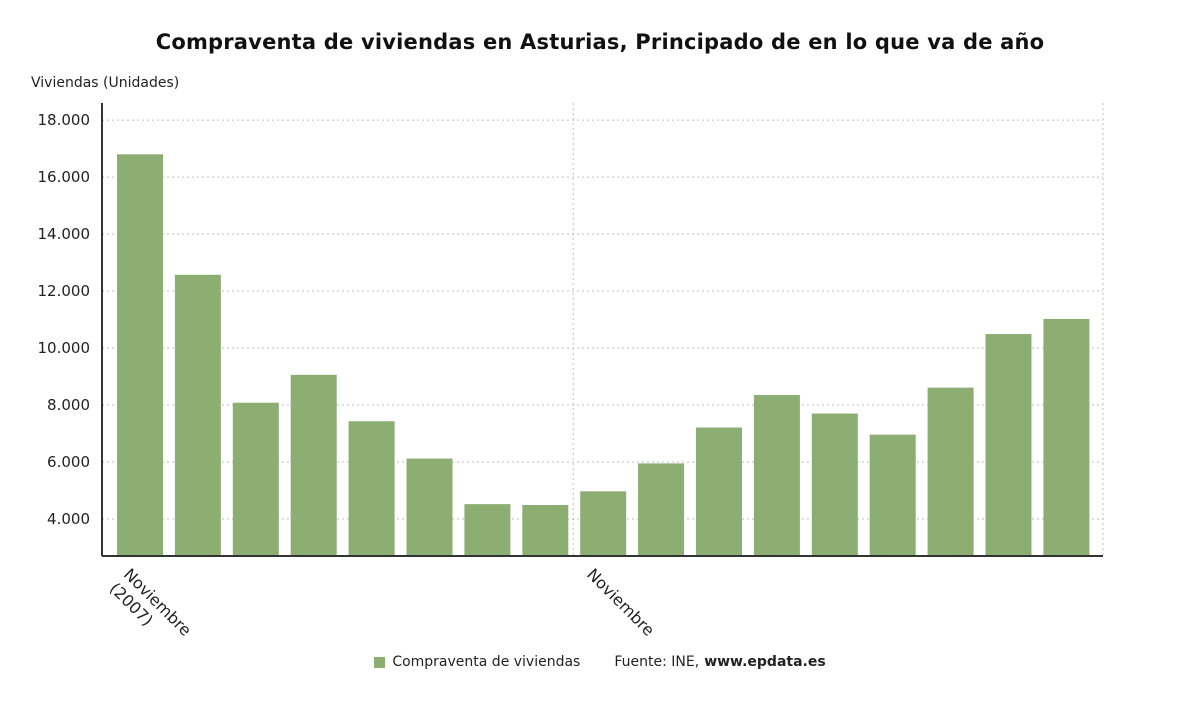  Describe the element at coordinates (486, 662) in the screenshot. I see `legend-series-label: Compraventa de viviendas` at that location.